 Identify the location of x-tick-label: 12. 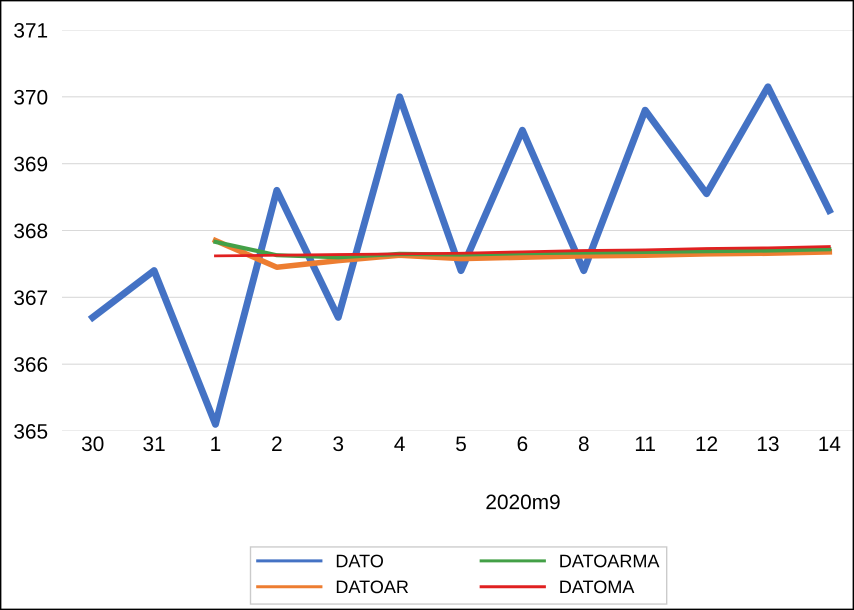
(707, 443).